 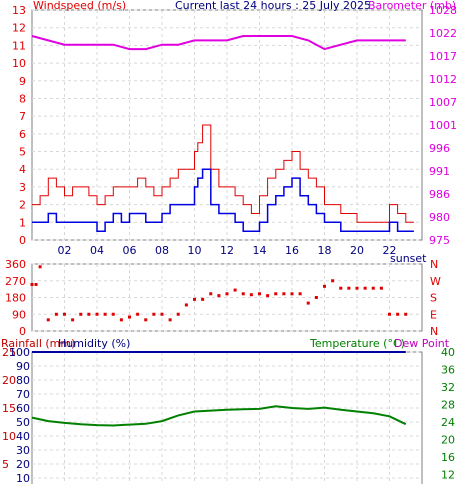 I want to click on barometer-tick-label: 1007, so click(x=443, y=102).